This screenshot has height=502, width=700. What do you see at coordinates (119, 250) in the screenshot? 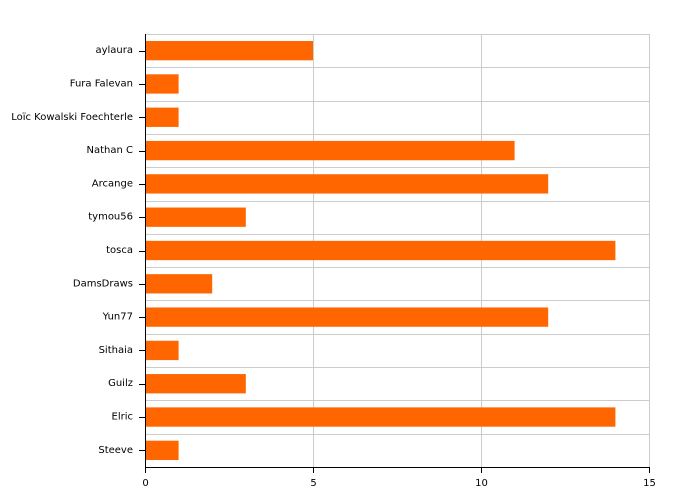
I see `category-label: tosca` at bounding box center [119, 250].